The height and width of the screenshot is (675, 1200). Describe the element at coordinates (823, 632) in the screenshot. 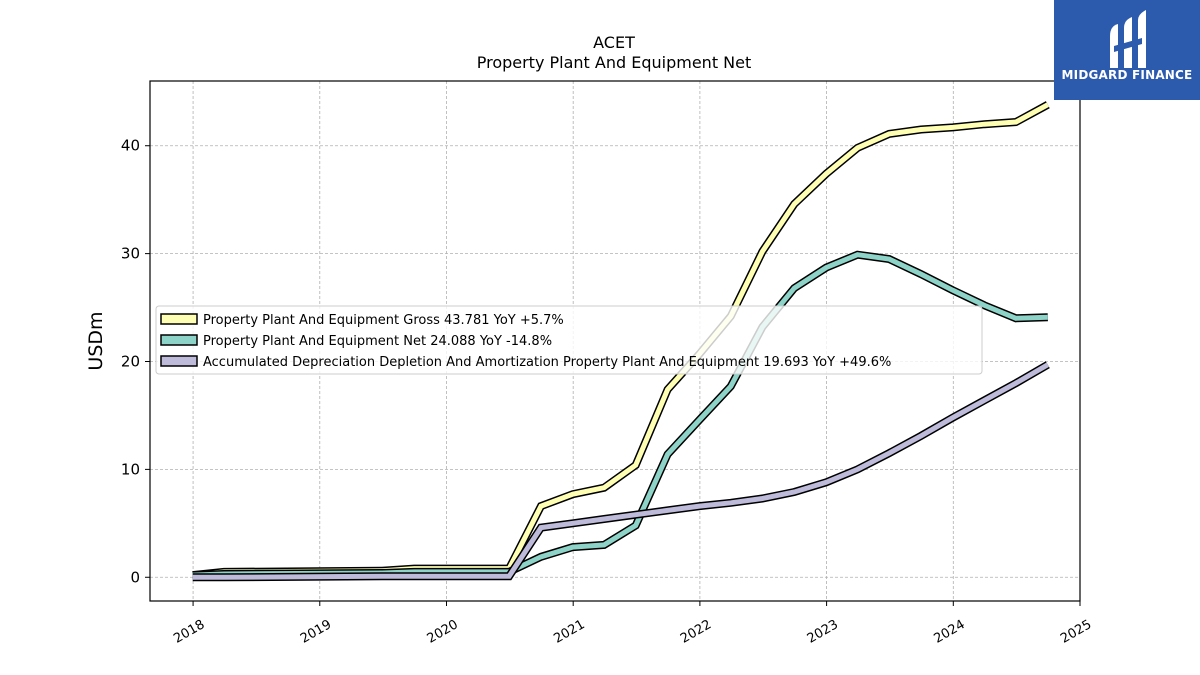

I see `x-tick-label: 2023` at that location.